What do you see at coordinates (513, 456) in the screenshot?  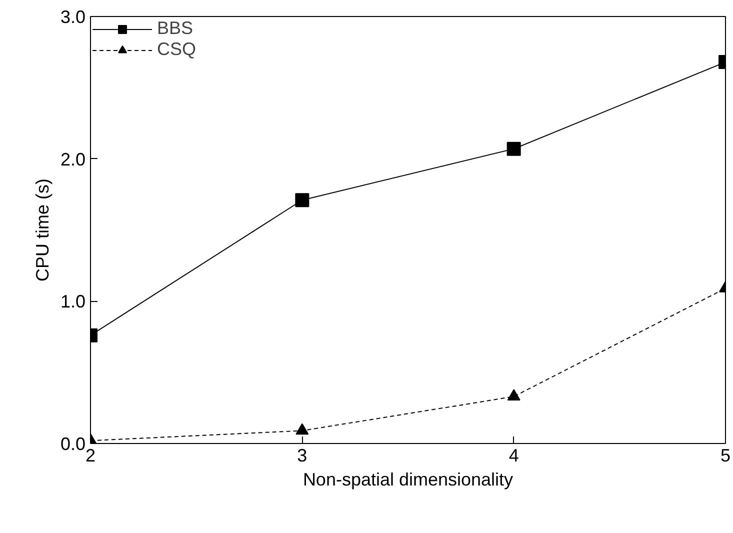 I see `x-tick-label: 4` at bounding box center [513, 456].